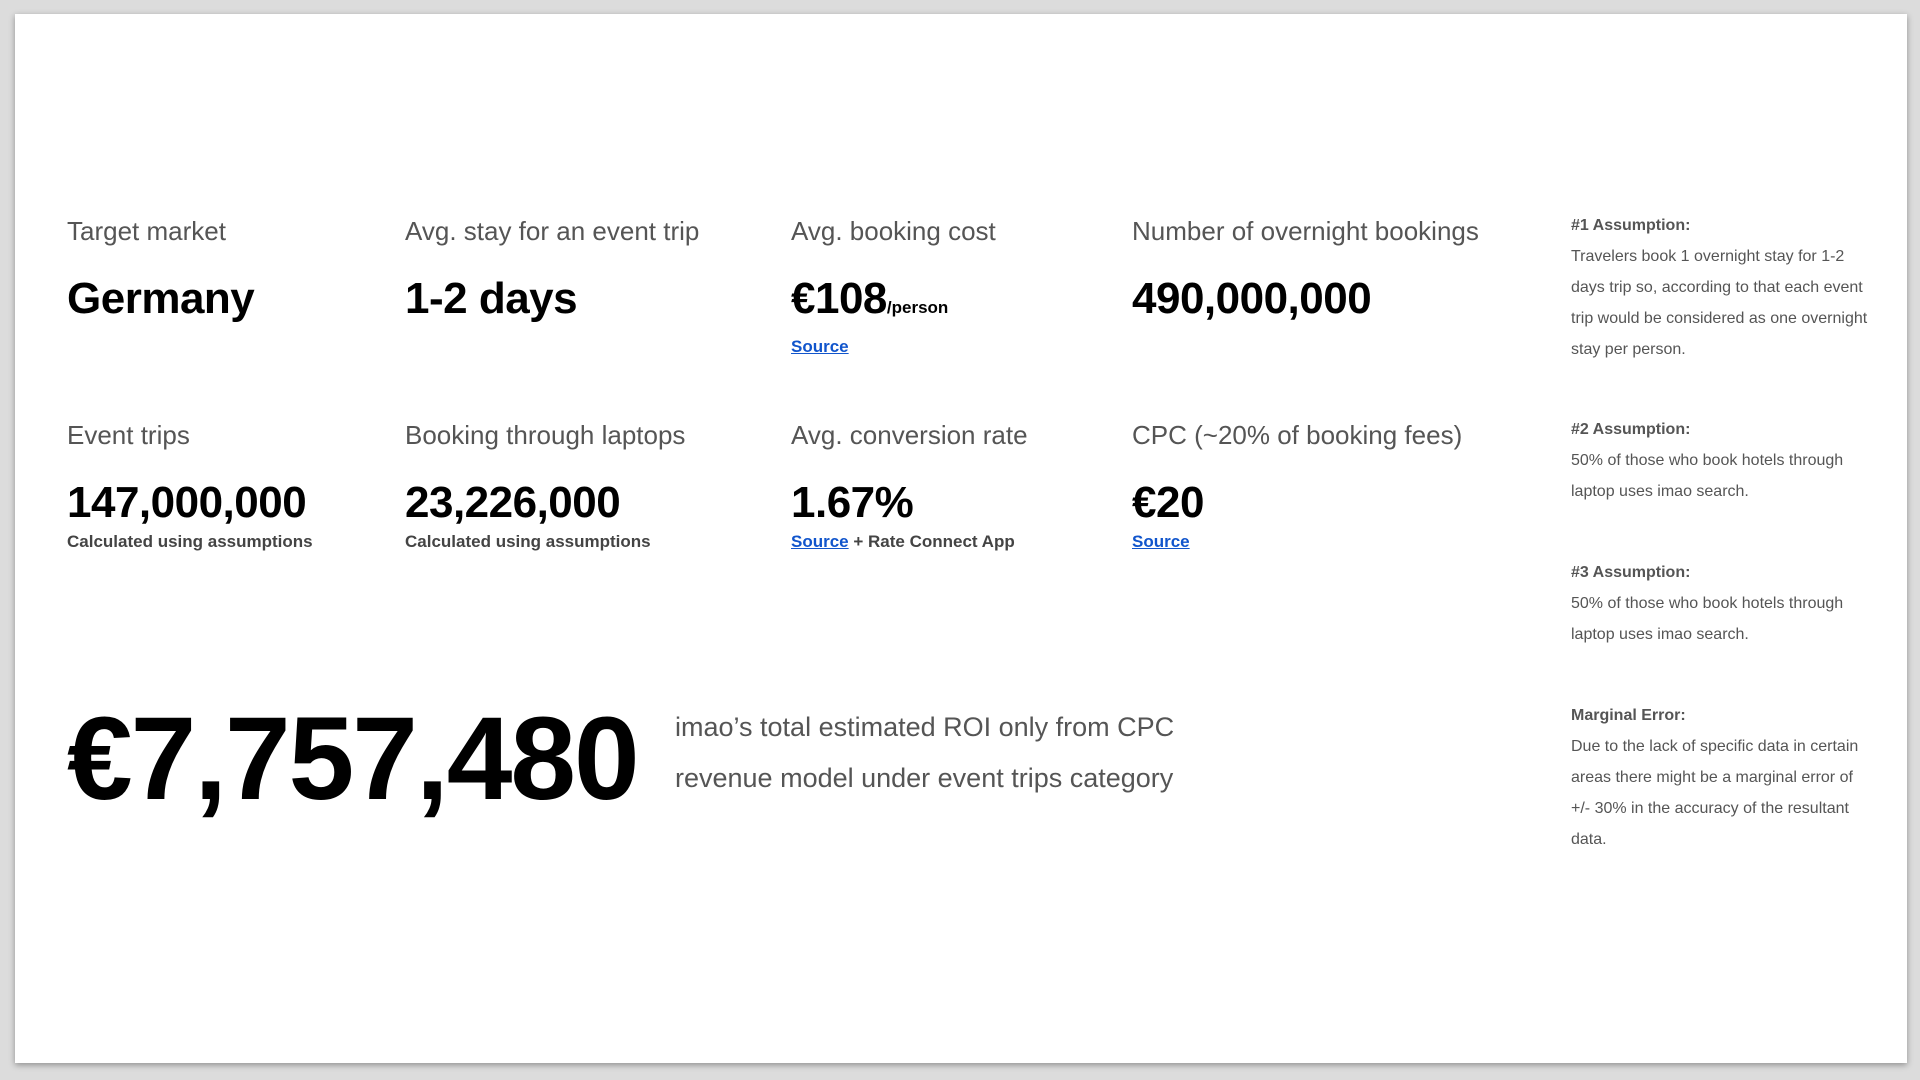 The width and height of the screenshot is (1920, 1080). I want to click on metric-label: Booking through laptops, so click(545, 435).